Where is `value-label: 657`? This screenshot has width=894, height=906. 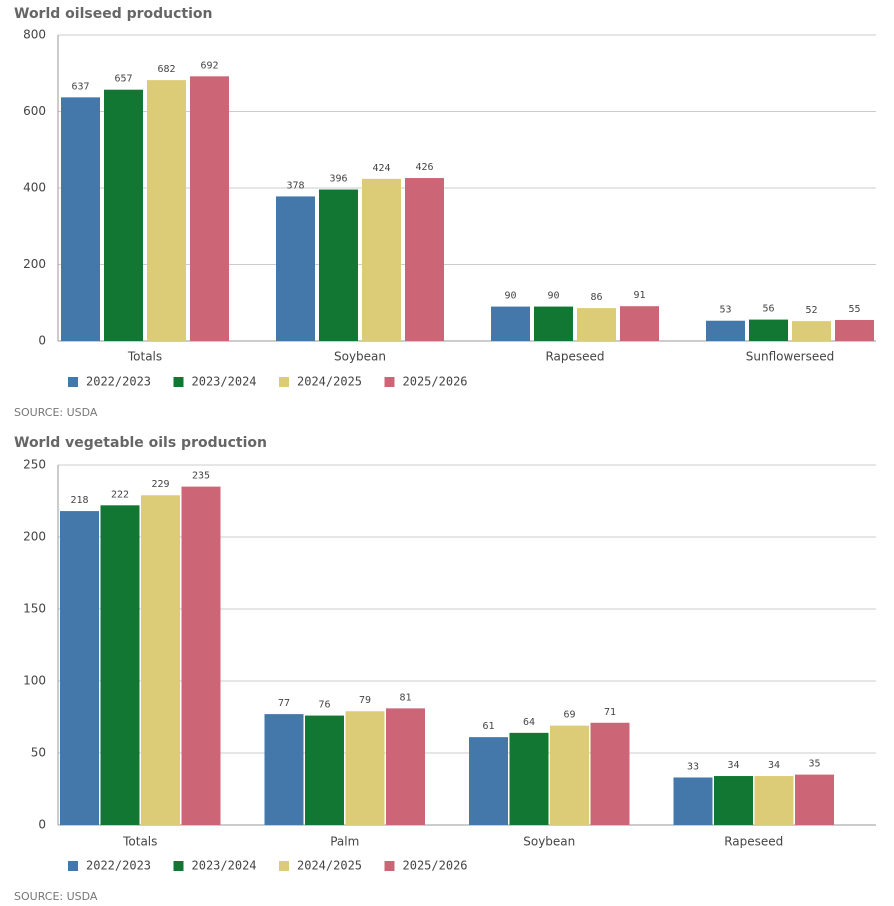
value-label: 657 is located at coordinates (123, 79).